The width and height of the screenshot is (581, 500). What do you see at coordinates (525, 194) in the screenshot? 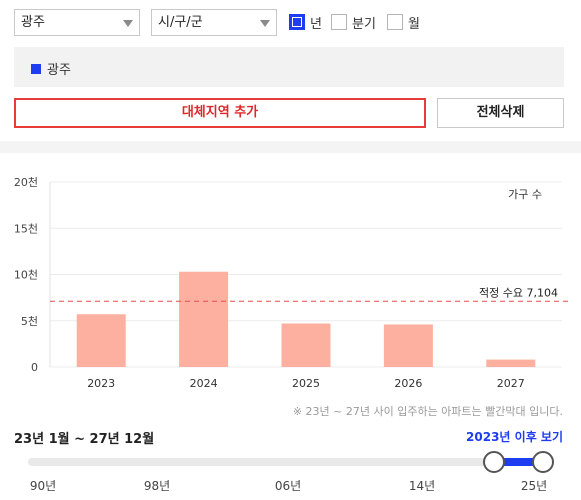
I see `unit-label: 가구 수` at bounding box center [525, 194].